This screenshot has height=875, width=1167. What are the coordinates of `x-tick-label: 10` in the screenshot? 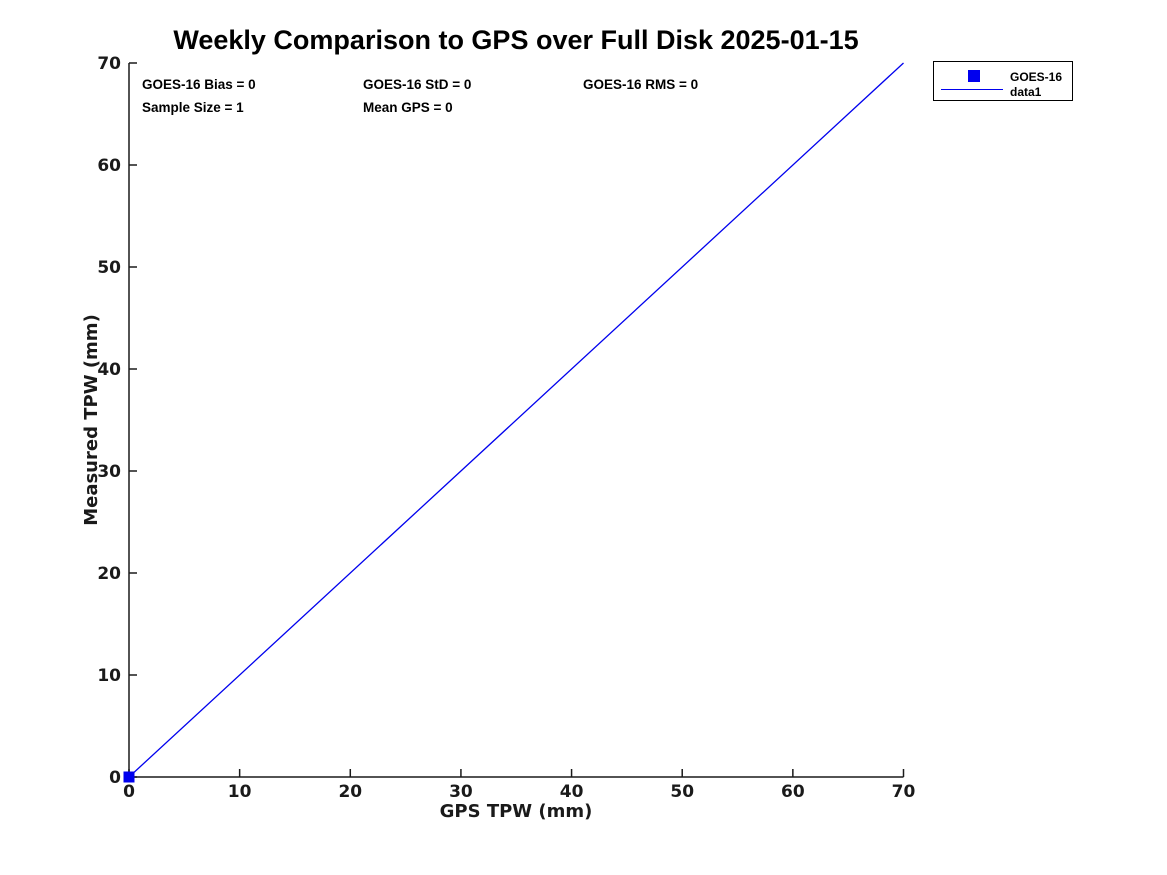 It's located at (240, 792).